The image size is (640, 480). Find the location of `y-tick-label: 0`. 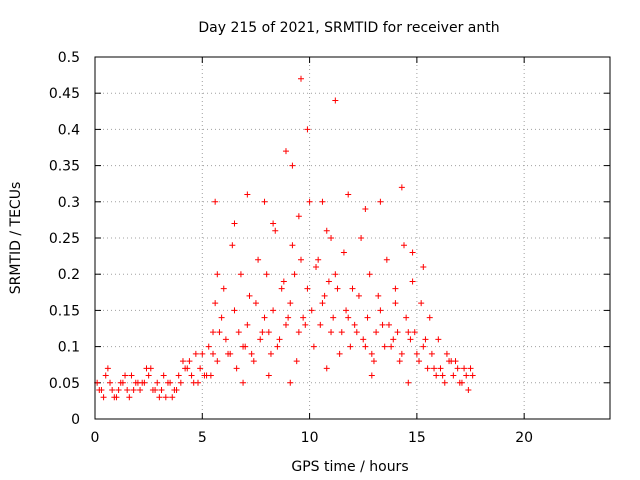

y-tick-label: 0 is located at coordinates (75, 420).